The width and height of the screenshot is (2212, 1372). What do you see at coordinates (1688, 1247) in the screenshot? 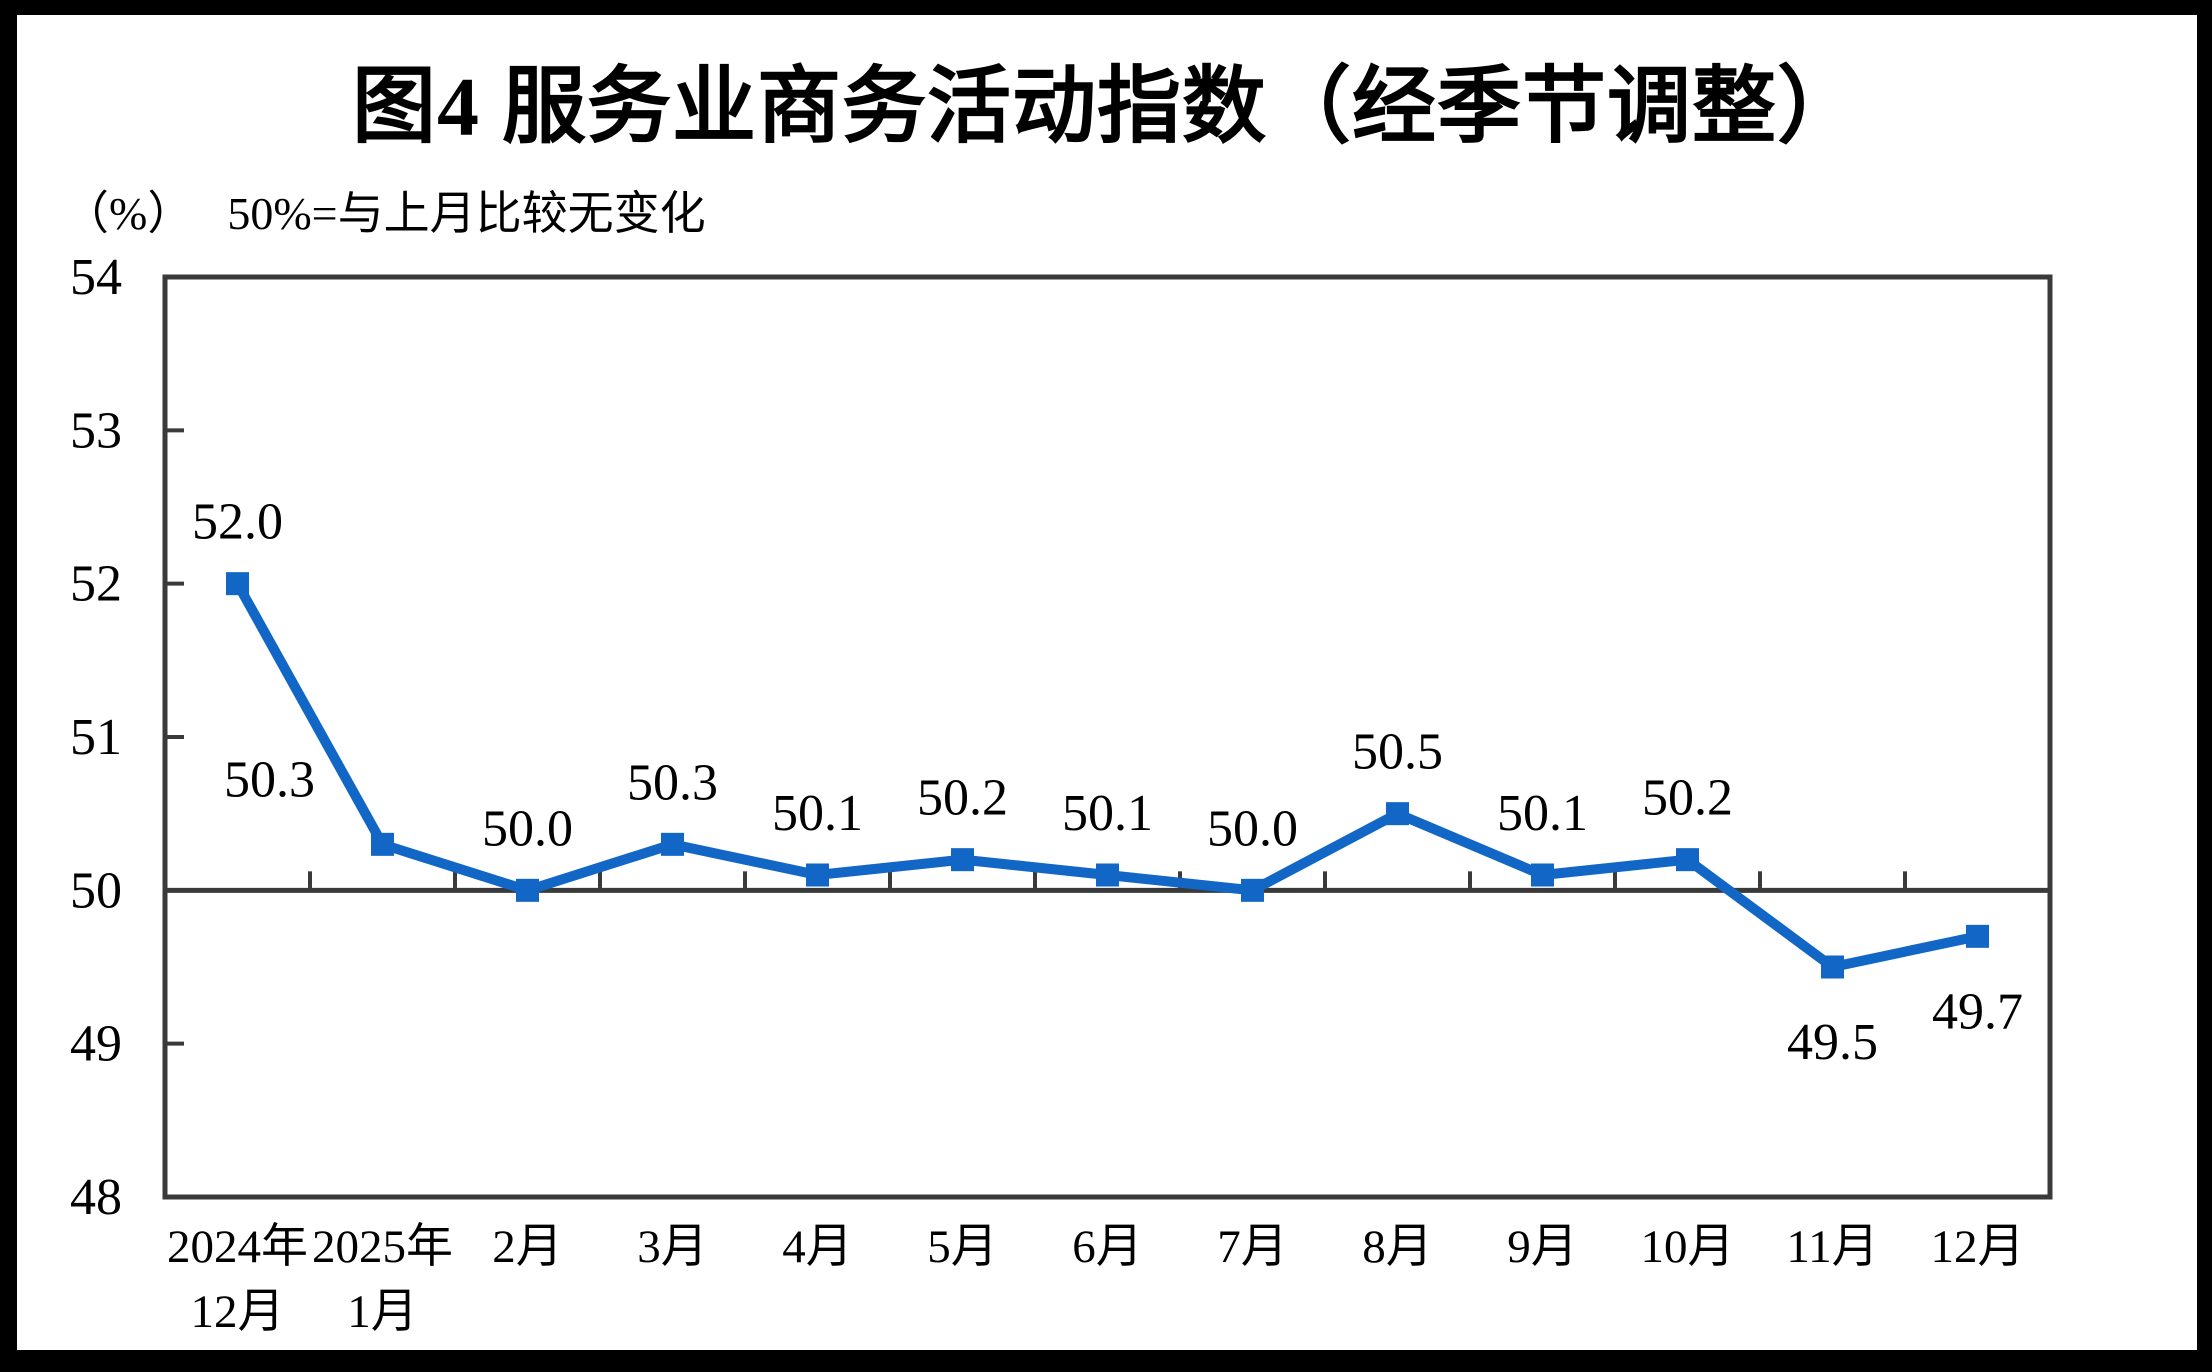
I see `x-tick-label: 10月` at bounding box center [1688, 1247].